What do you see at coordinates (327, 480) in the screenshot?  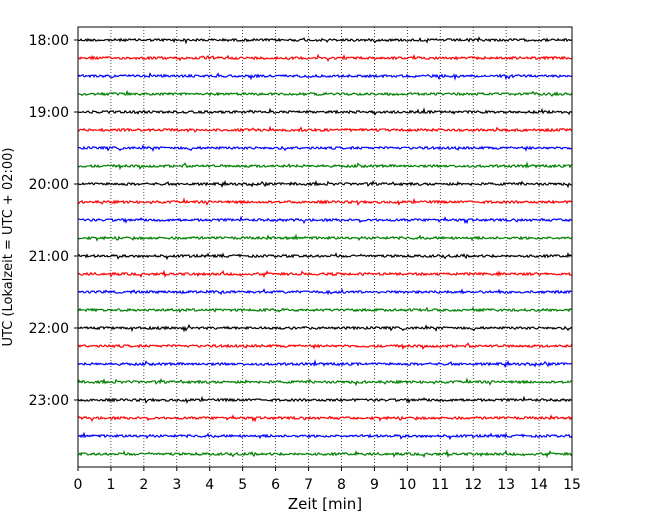 I see `x-axis-ticks: 0 1 2 3 4 5 6 7 8 9 10 11 12 13 14 15` at bounding box center [327, 480].